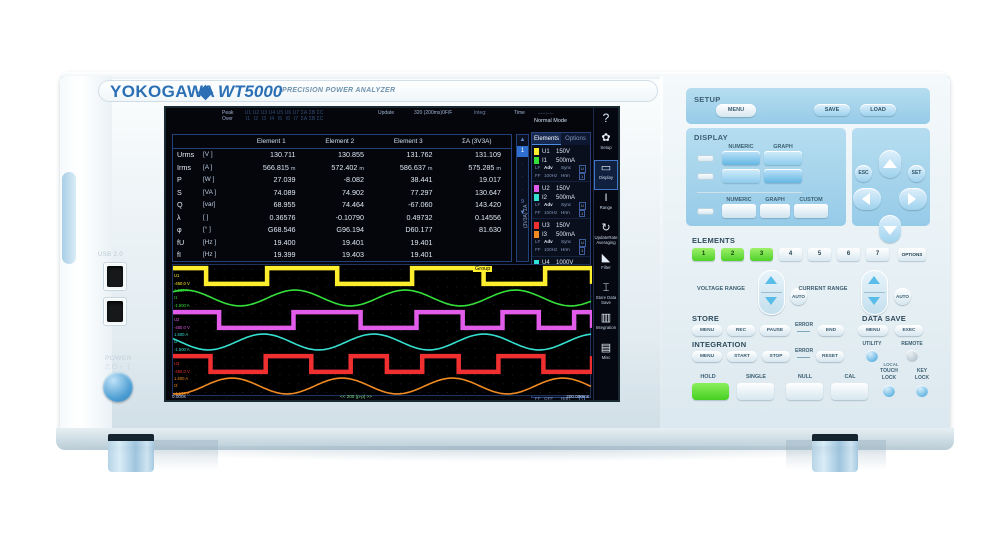  Describe the element at coordinates (342, 167) in the screenshot. I see `table-row: Irms [A ] 566.815 m 572.402 m 586.637 m 575.285 m` at that location.